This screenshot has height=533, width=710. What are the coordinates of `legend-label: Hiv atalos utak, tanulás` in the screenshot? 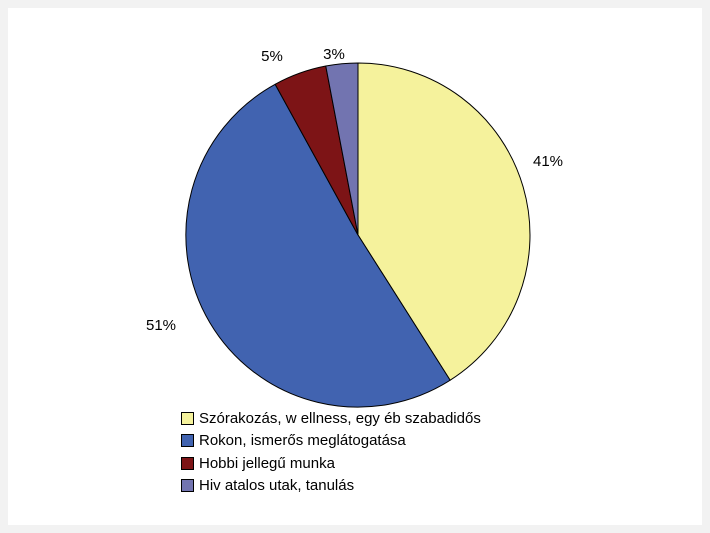 It's located at (277, 486).